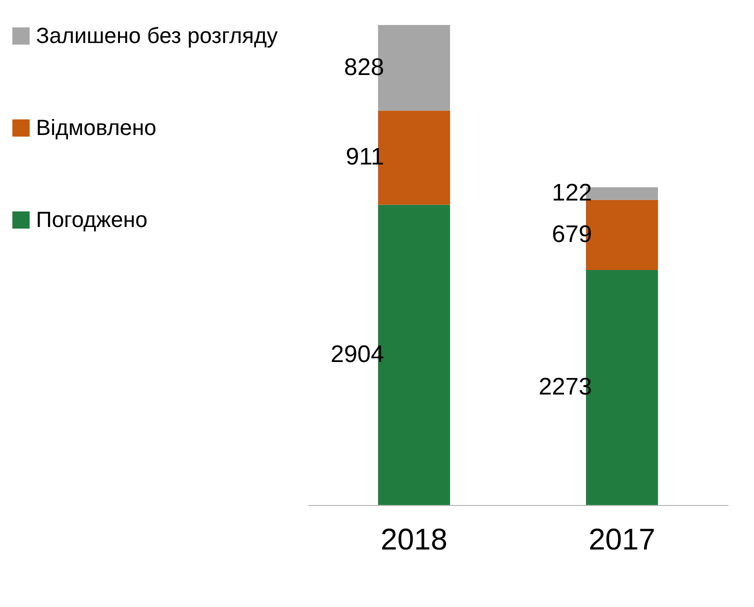  Describe the element at coordinates (364, 67) in the screenshot. I see `data-label: 828` at that location.